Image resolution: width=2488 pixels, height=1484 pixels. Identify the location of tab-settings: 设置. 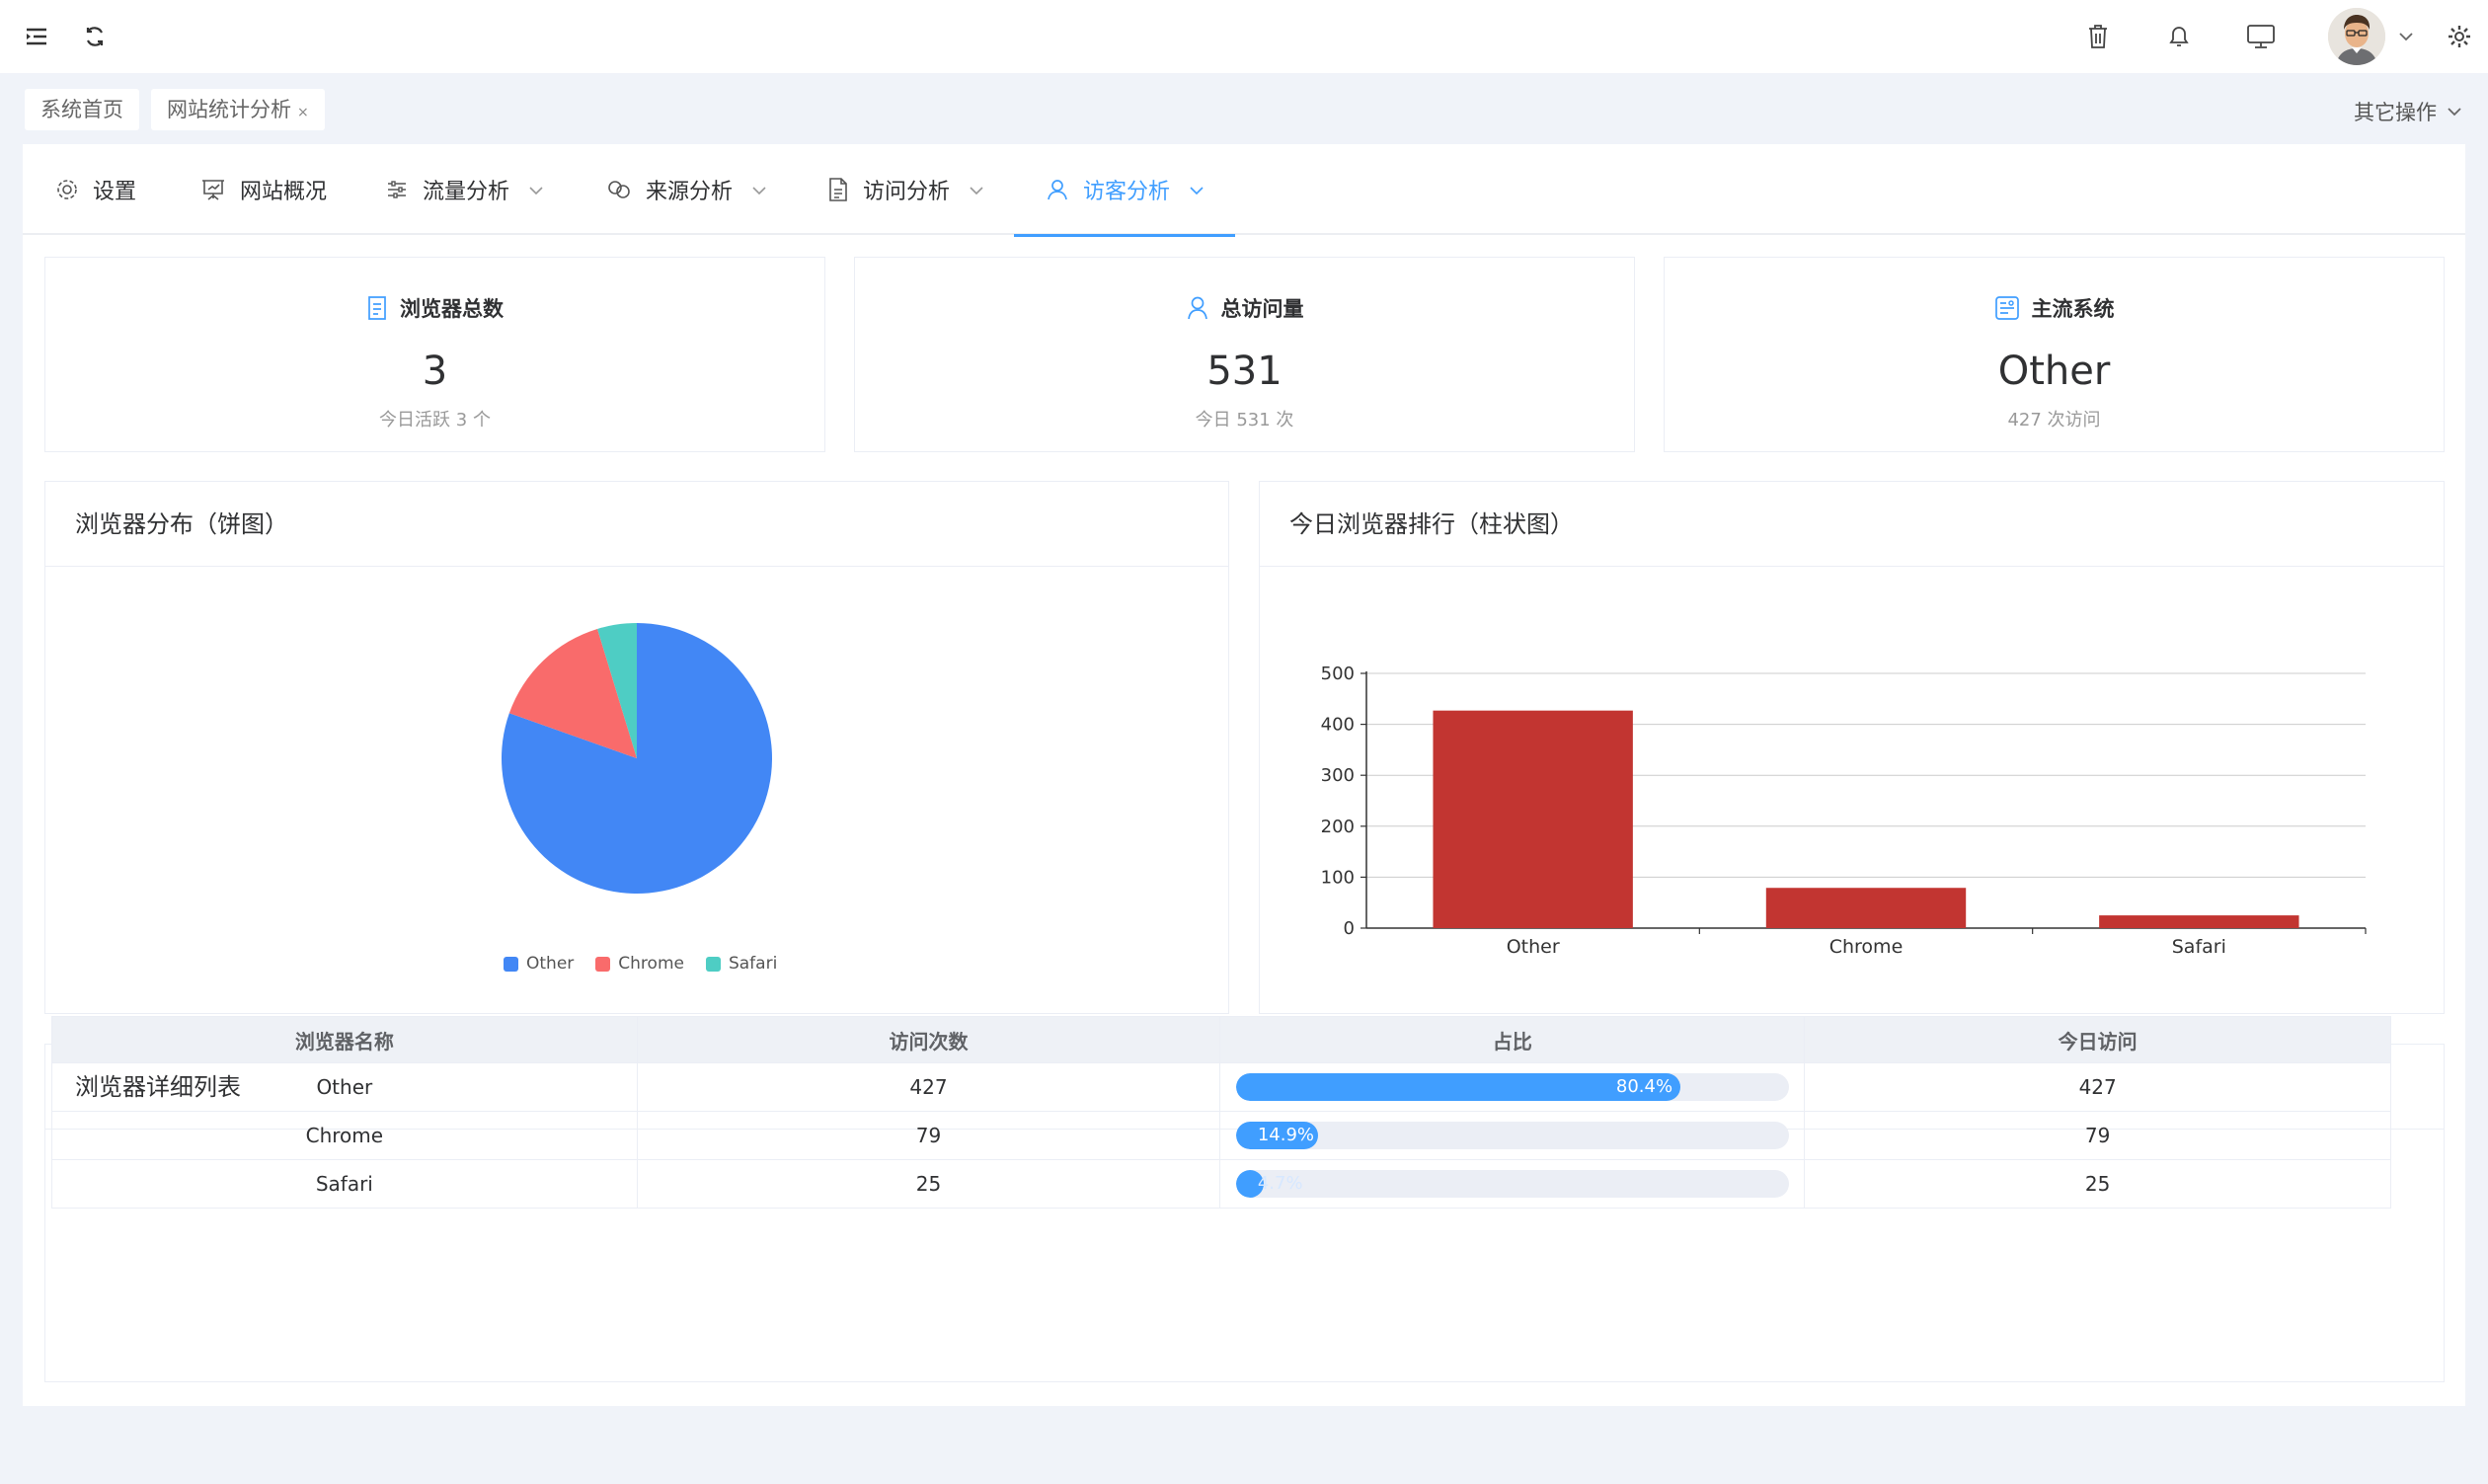
(96, 190).